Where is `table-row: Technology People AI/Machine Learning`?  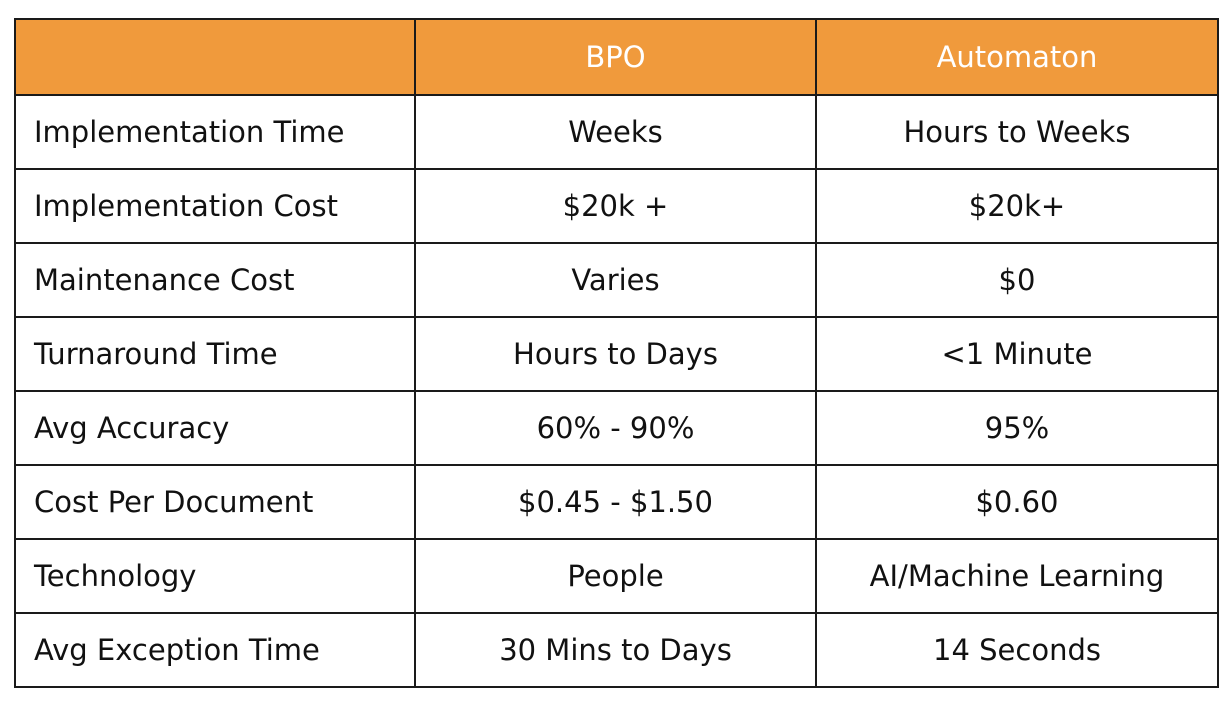 table-row: Technology People AI/Machine Learning is located at coordinates (616, 576).